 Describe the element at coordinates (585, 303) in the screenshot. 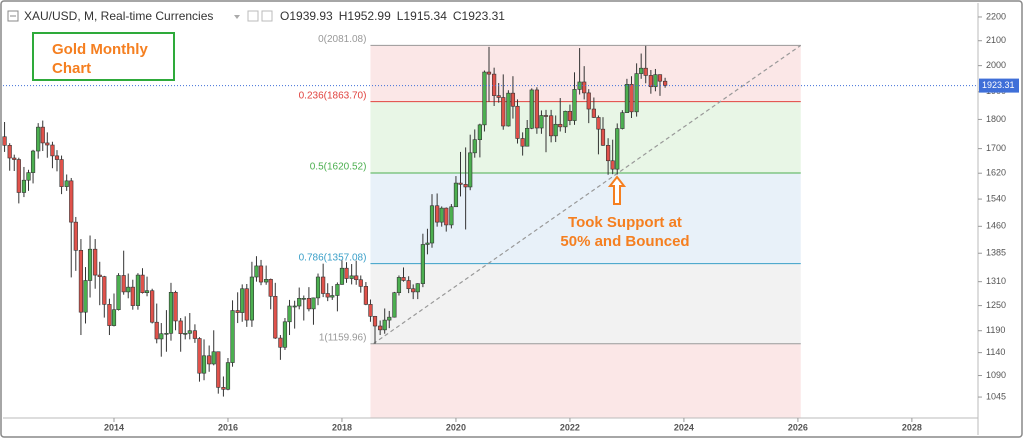

I see `fib-band` at that location.